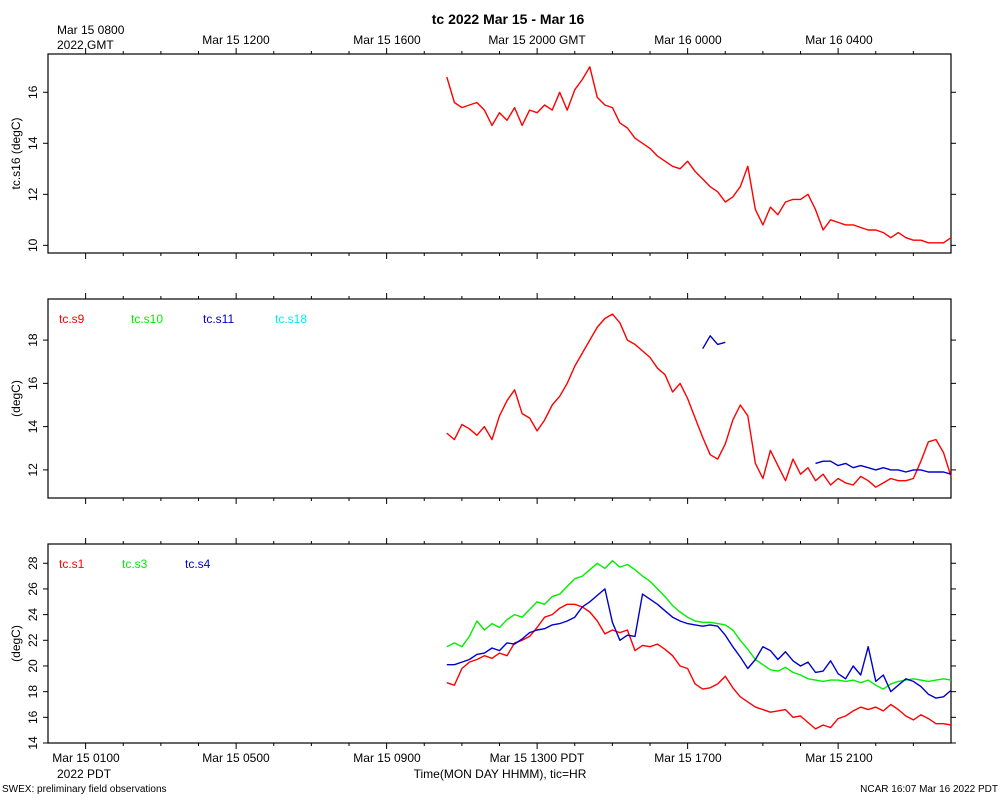  What do you see at coordinates (91, 30) in the screenshot?
I see `top-axis-first-label: Mar 15 0800` at bounding box center [91, 30].